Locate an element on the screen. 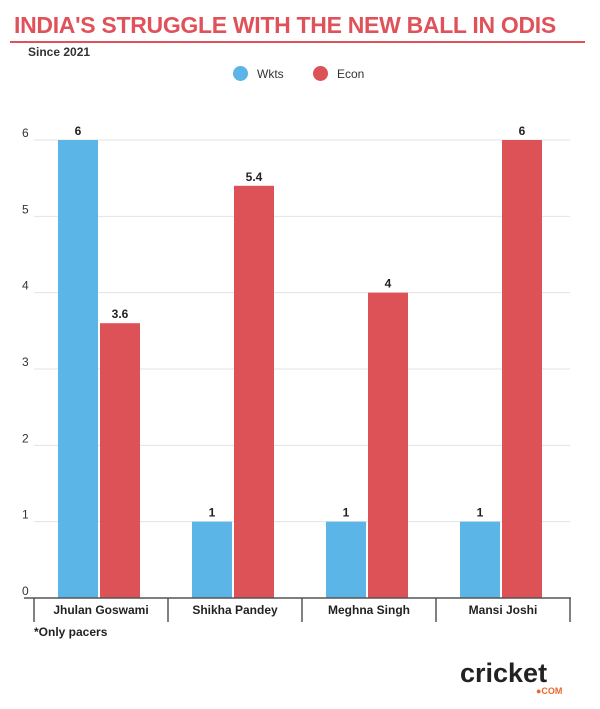 The width and height of the screenshot is (600, 709). y-tick-label: 0 is located at coordinates (25, 591).